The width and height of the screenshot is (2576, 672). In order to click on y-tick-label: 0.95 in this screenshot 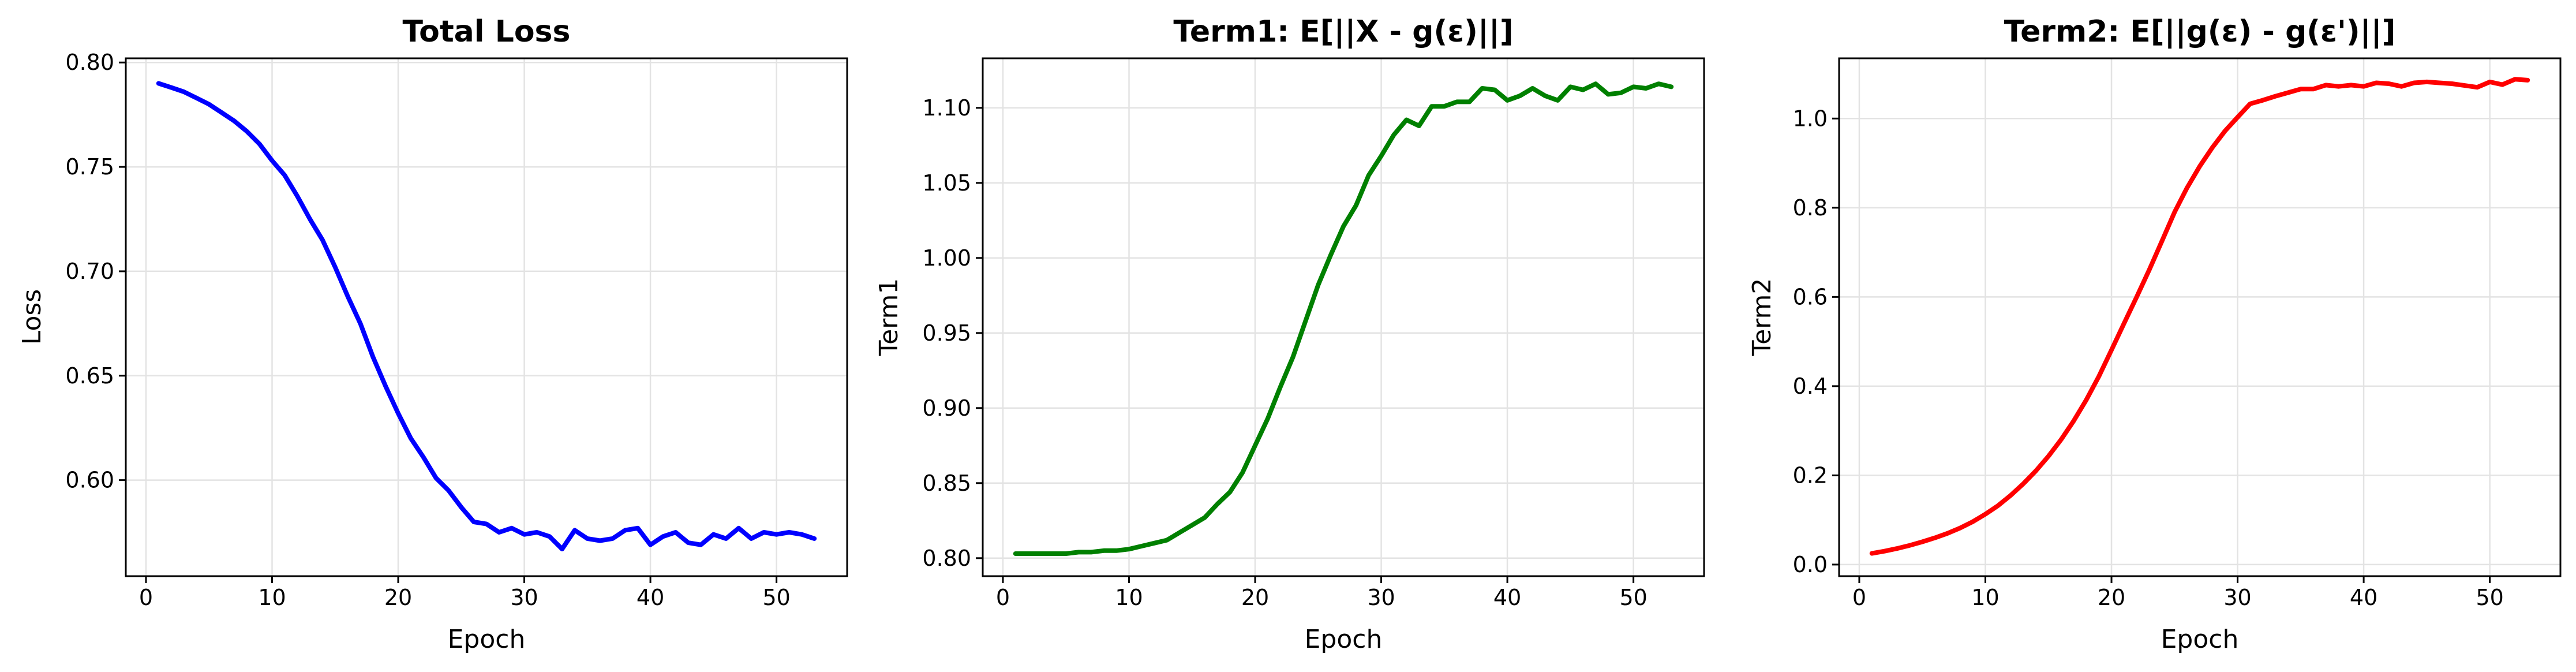, I will do `click(947, 333)`.